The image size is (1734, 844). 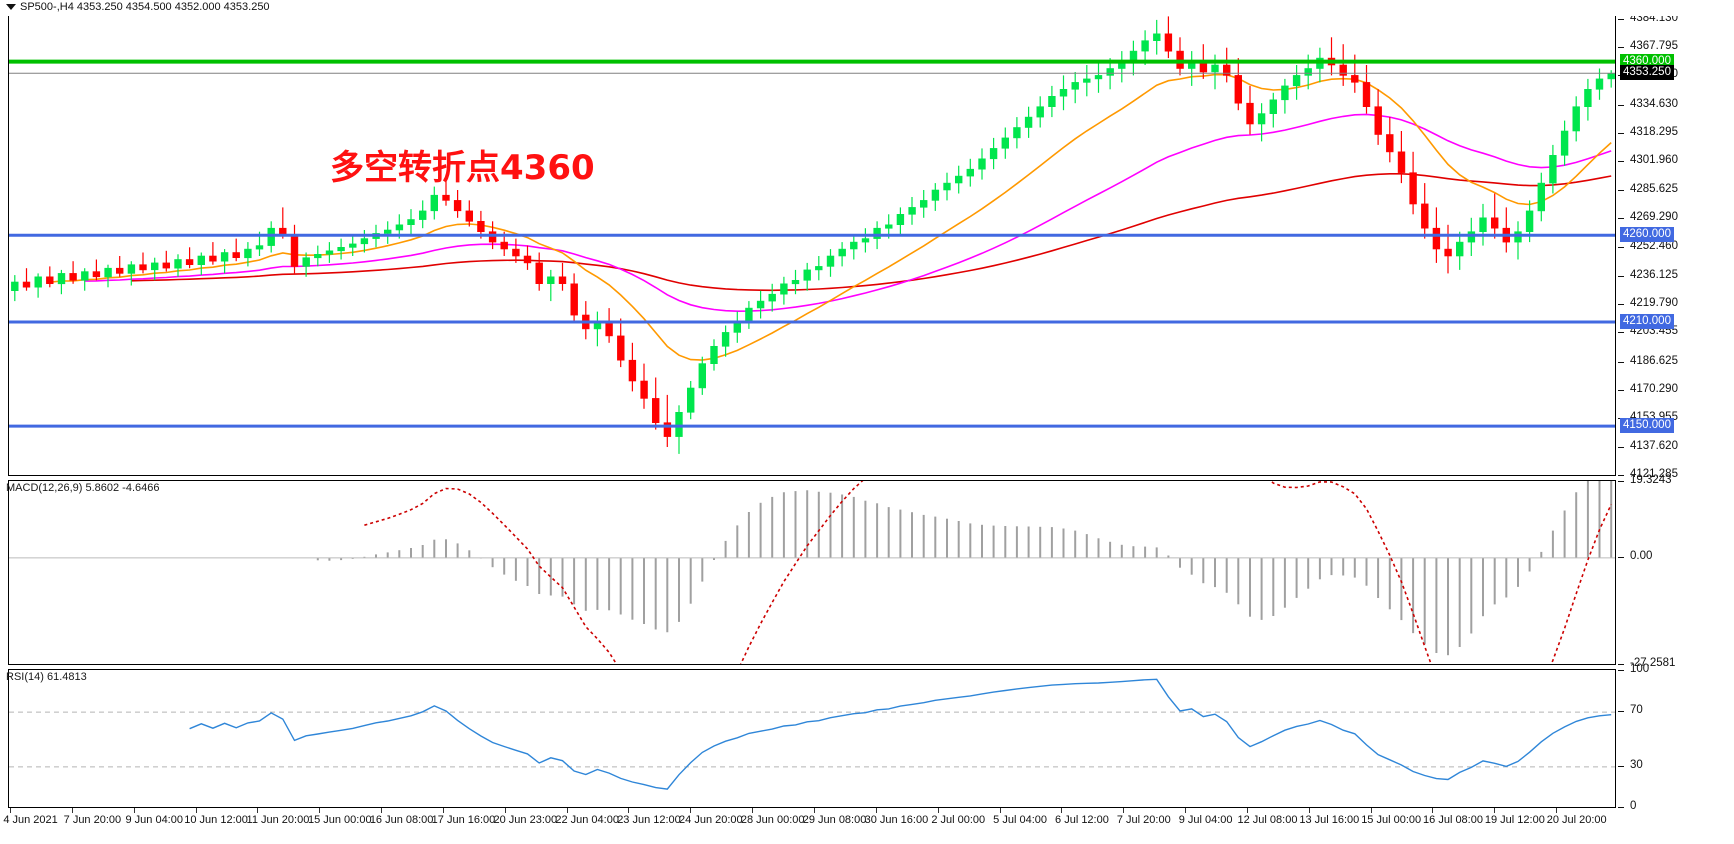 What do you see at coordinates (1654, 103) in the screenshot?
I see `price-tick-label-3: 4334.630` at bounding box center [1654, 103].